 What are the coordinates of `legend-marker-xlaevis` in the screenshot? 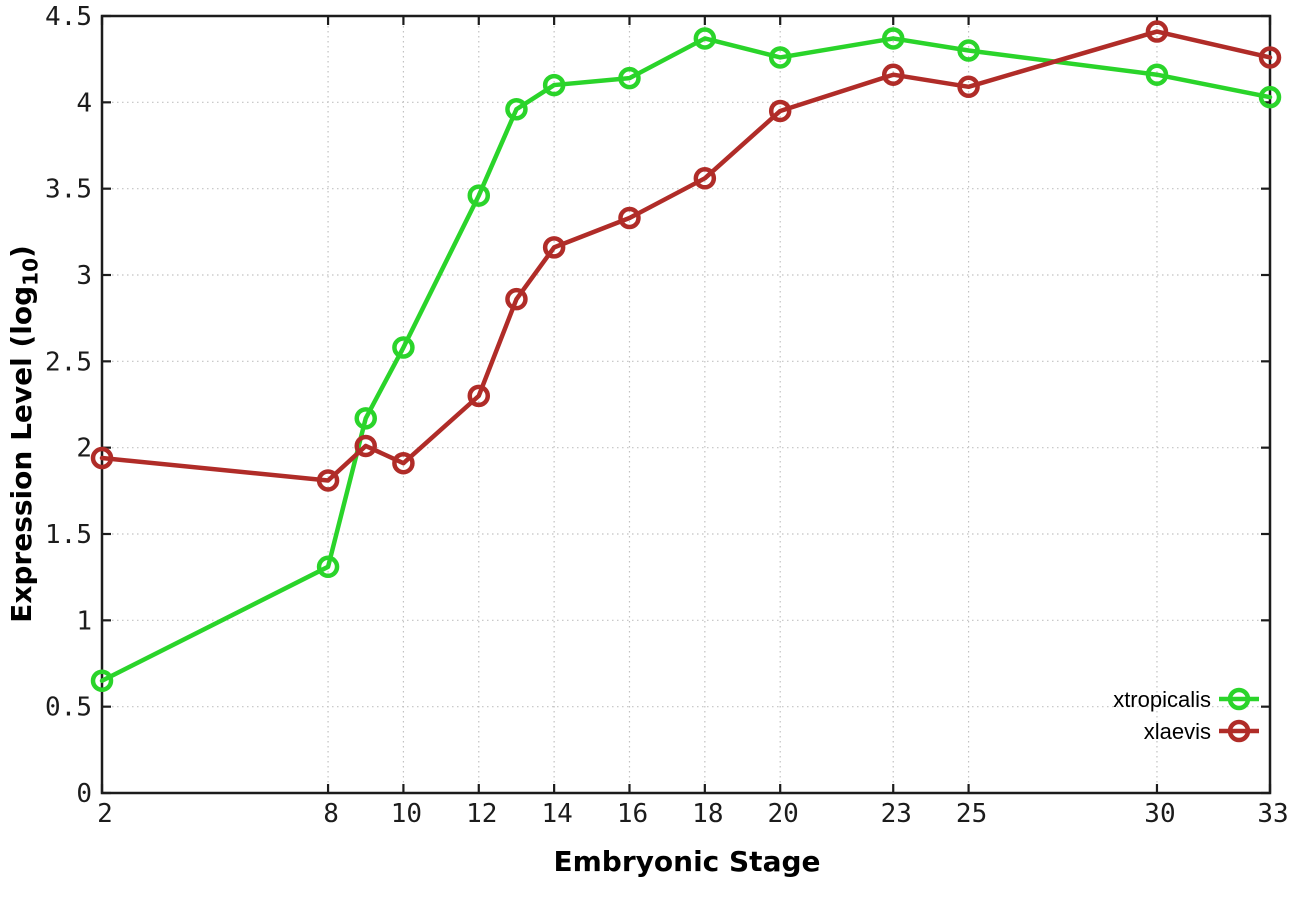 It's located at (1239, 731).